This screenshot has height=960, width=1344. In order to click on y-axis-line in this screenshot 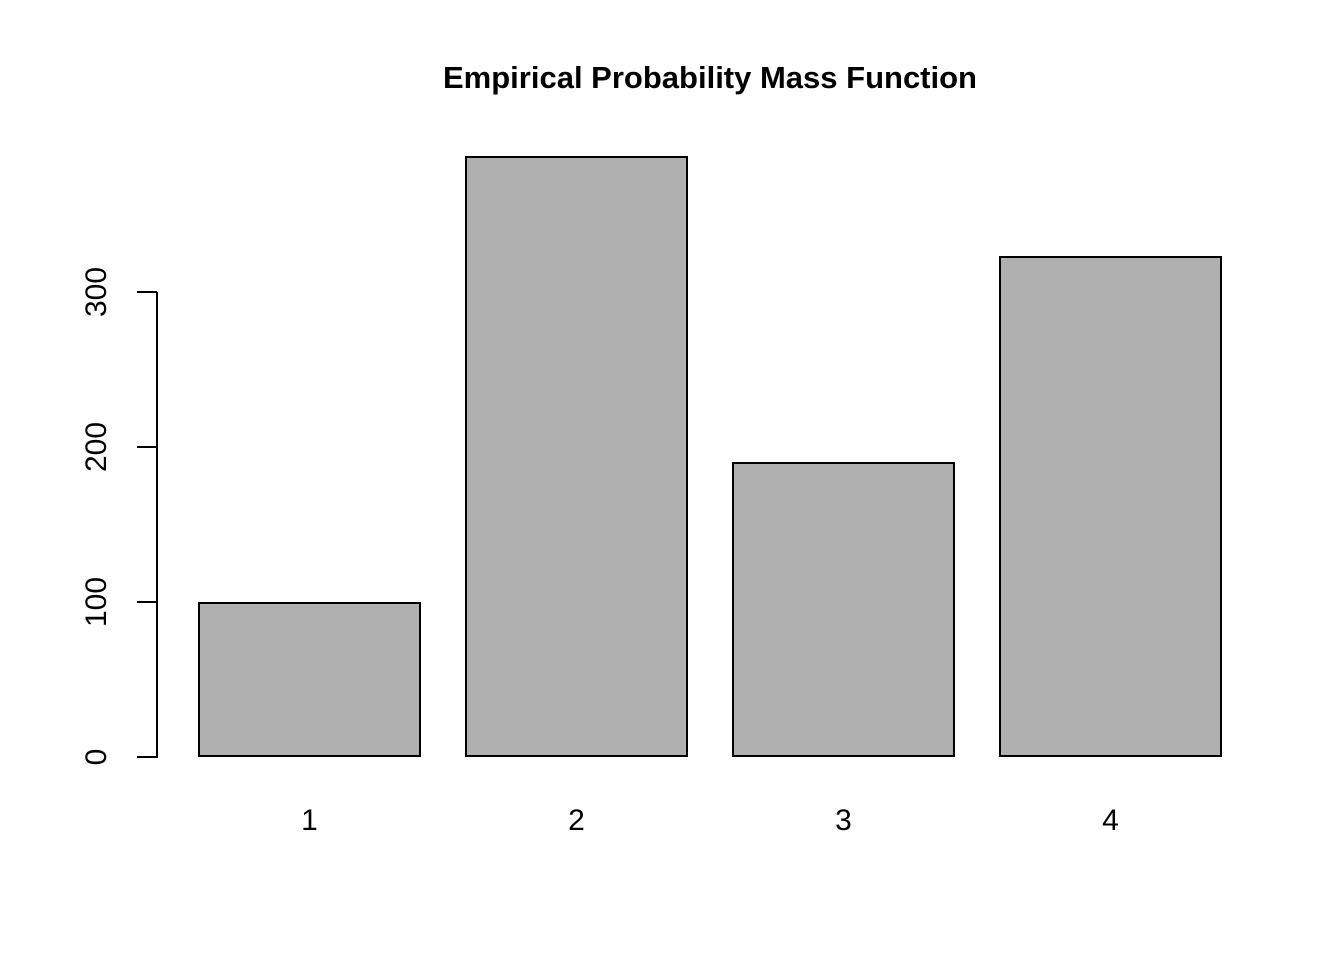, I will do `click(157, 525)`.